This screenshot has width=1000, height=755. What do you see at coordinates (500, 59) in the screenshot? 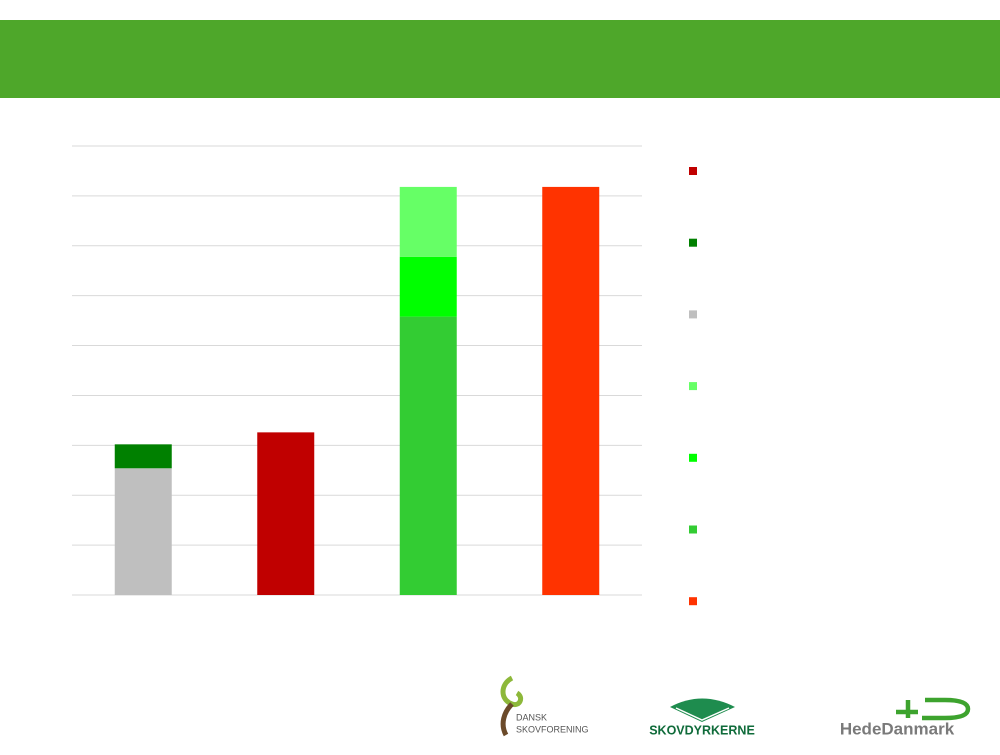
I see `header-bar` at bounding box center [500, 59].